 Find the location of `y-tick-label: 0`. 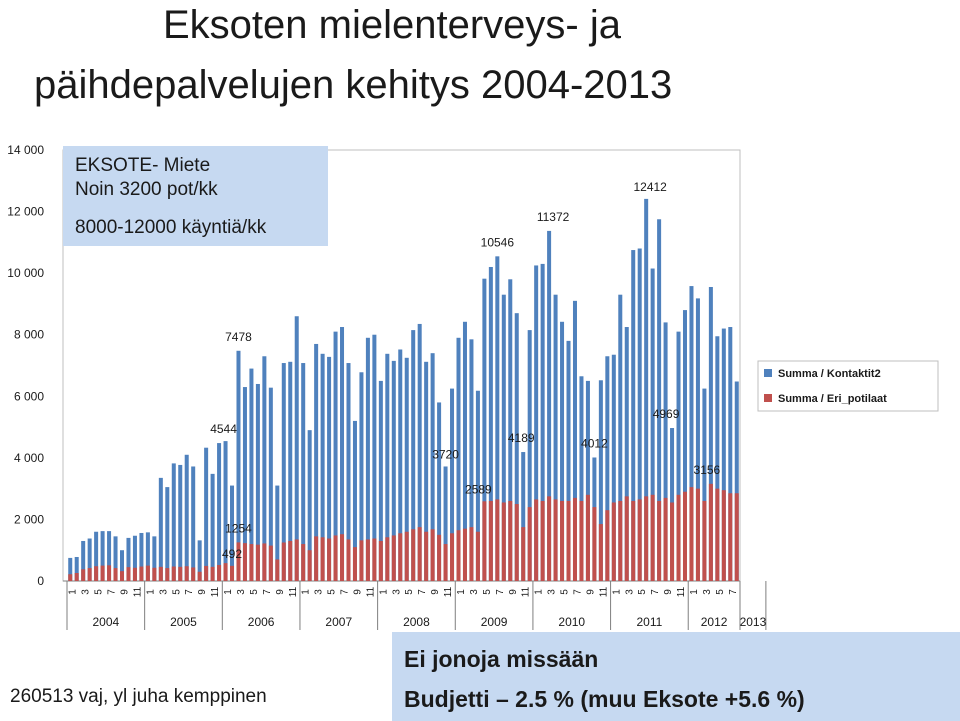

y-tick-label: 0 is located at coordinates (40, 581).